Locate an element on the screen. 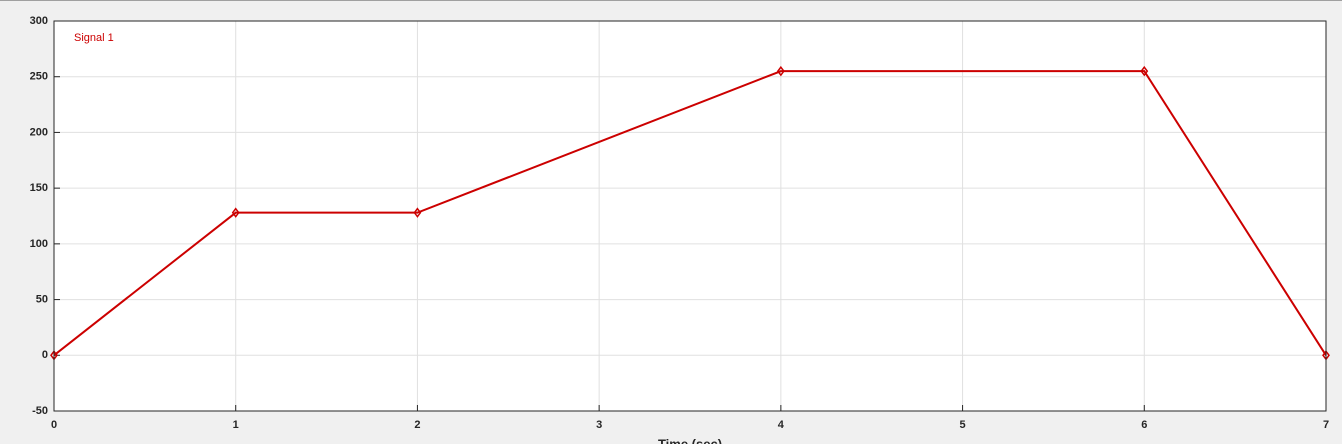 The image size is (1342, 444). y-tick-label: -50 is located at coordinates (40, 411).